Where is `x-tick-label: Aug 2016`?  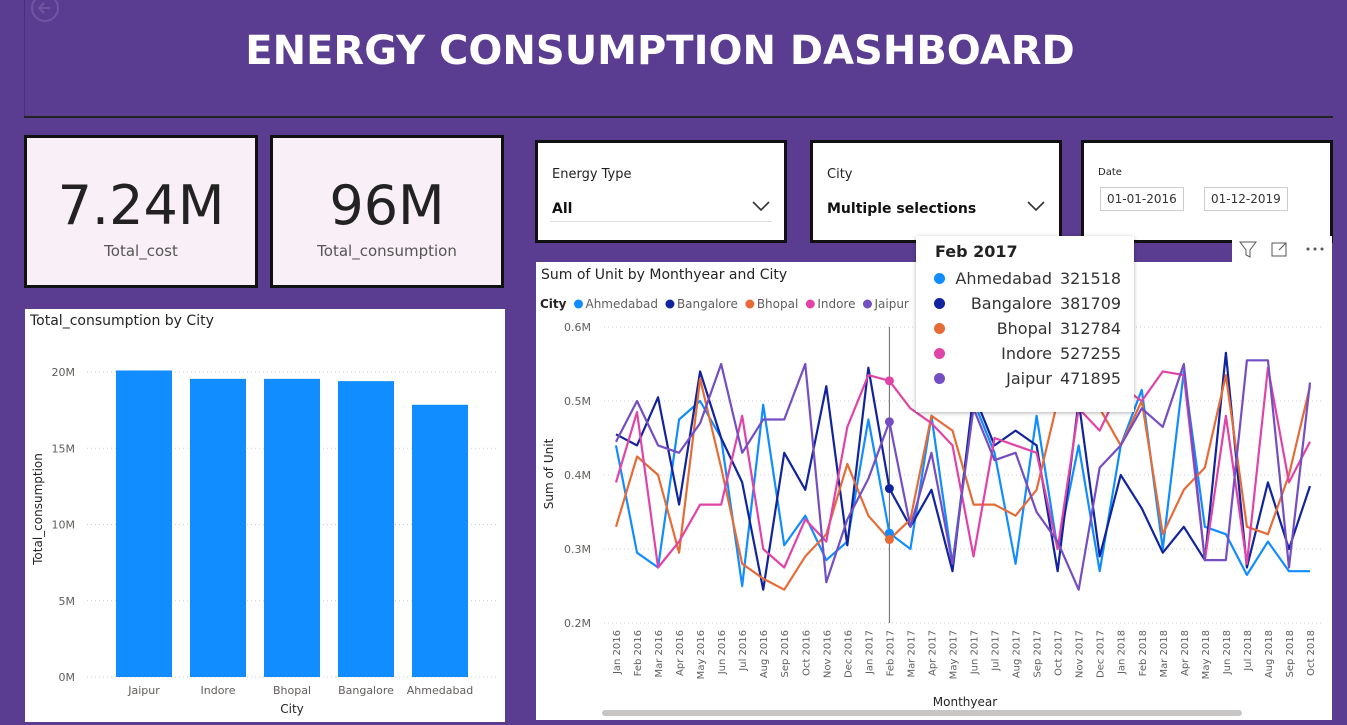 x-tick-label: Aug 2016 is located at coordinates (764, 654).